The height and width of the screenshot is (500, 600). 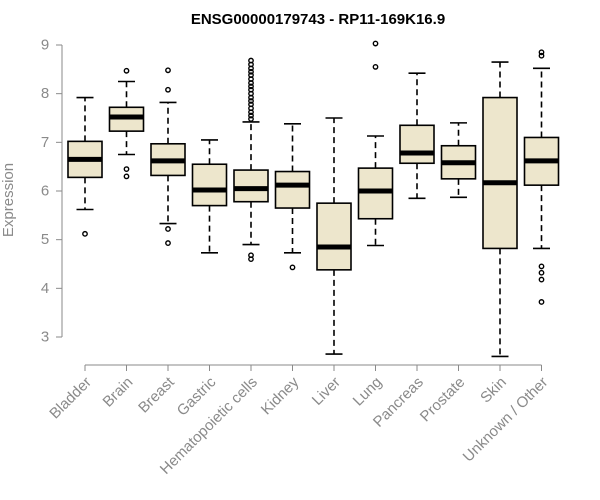 What do you see at coordinates (280, 395) in the screenshot?
I see `x-tick-label: Kidney` at bounding box center [280, 395].